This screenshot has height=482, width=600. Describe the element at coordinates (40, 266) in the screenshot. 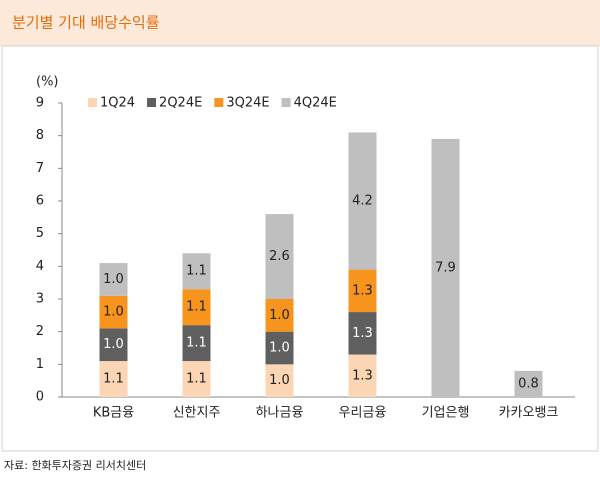

I see `y-tick-label: 4` at that location.